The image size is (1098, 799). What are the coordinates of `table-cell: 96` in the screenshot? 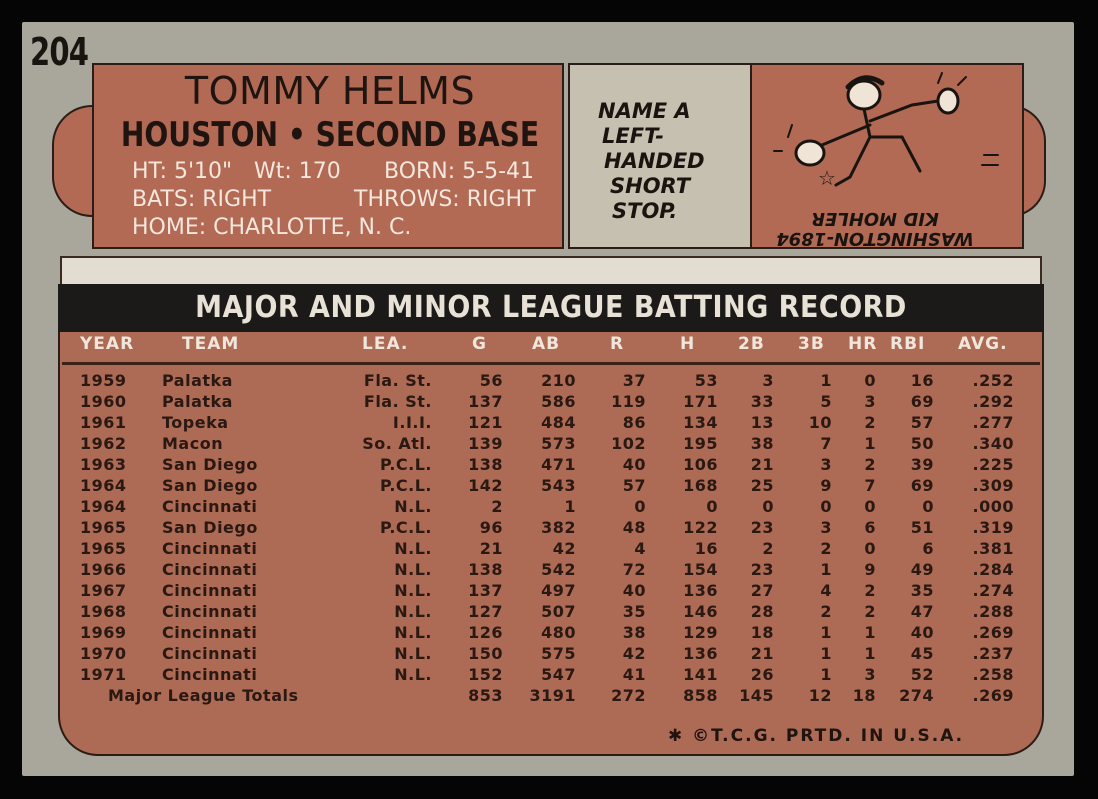 It's located at (491, 527).